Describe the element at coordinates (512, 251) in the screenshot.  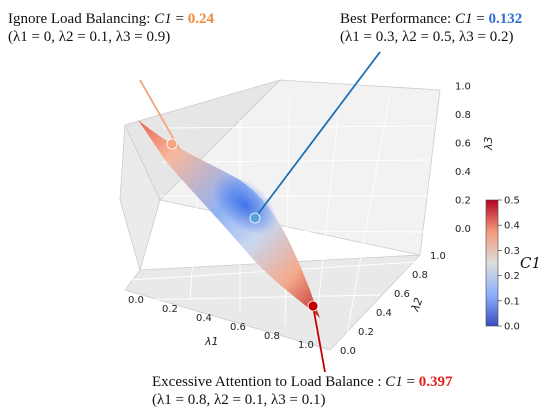
I see `colorbar-tick-label: 0.3` at that location.